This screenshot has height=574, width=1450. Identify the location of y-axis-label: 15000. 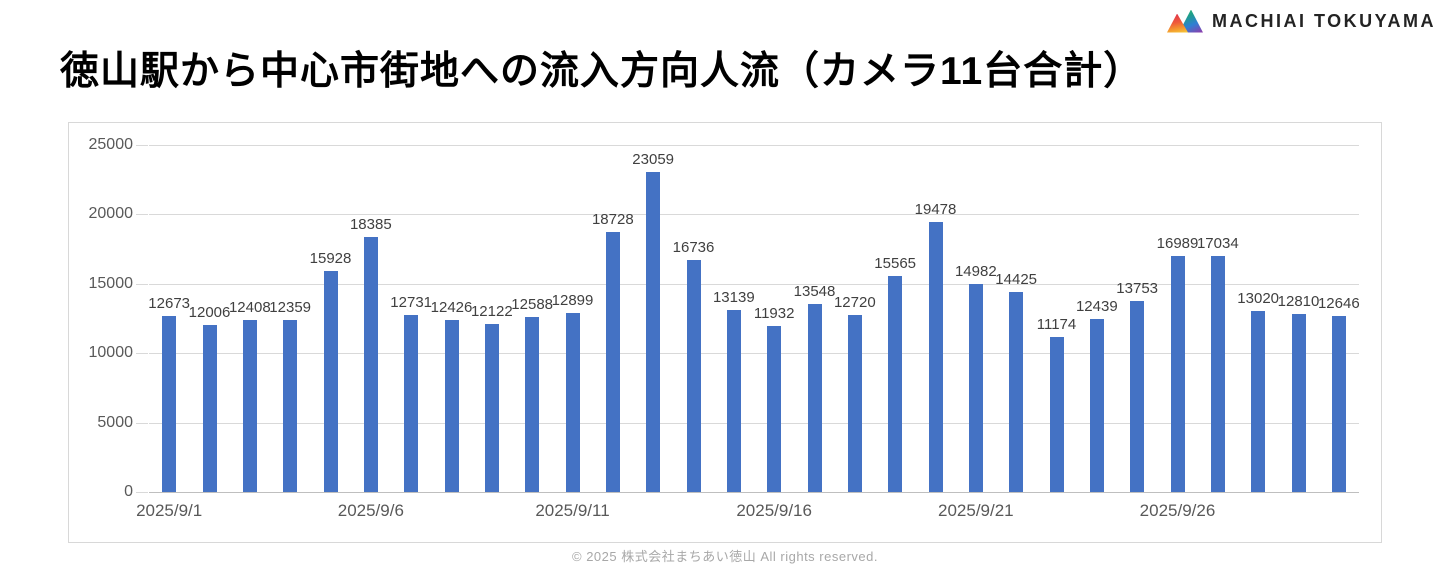
(111, 283).